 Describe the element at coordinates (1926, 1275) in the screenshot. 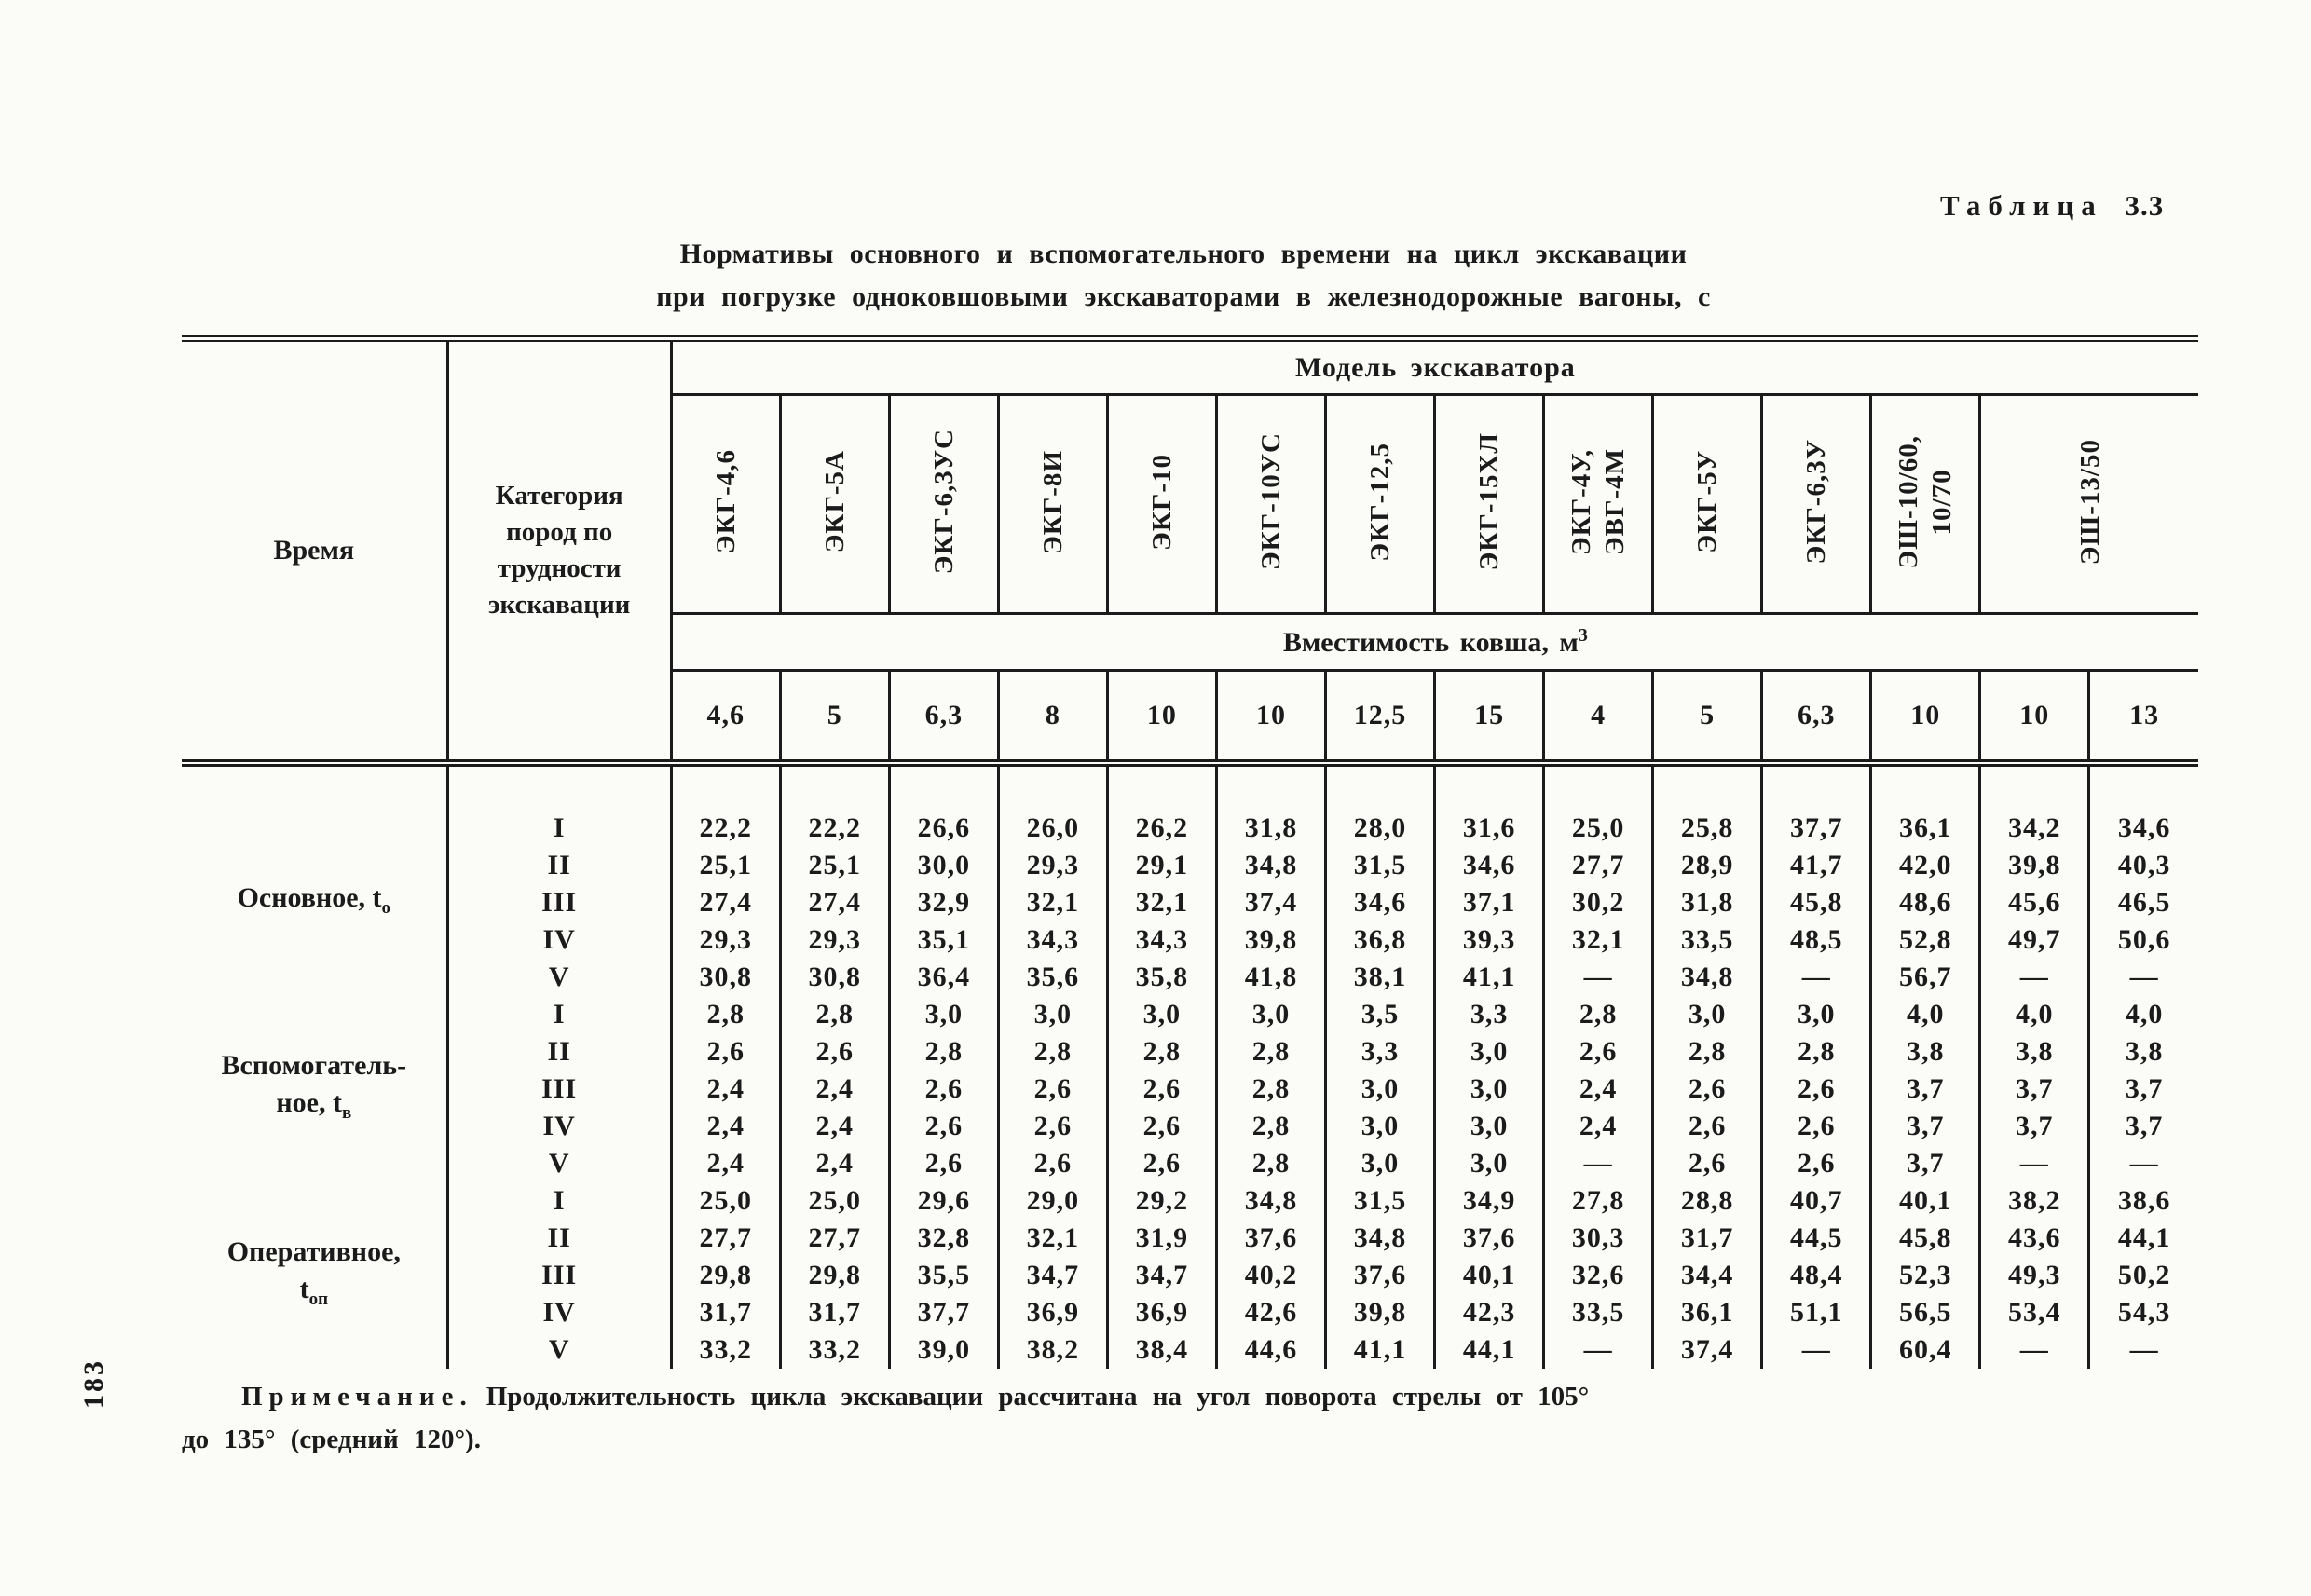

I see `data-cell: 52,3` at that location.